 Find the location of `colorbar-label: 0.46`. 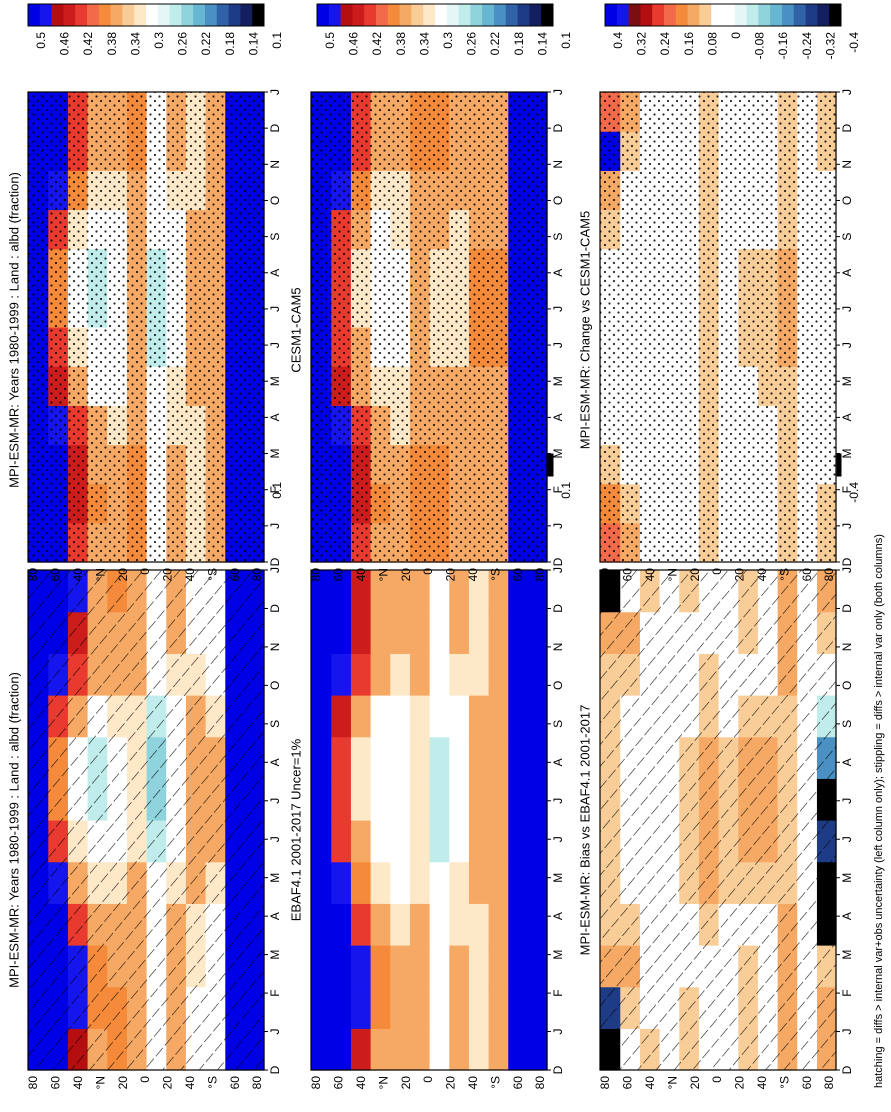

colorbar-label: 0.46 is located at coordinates (354, 44).